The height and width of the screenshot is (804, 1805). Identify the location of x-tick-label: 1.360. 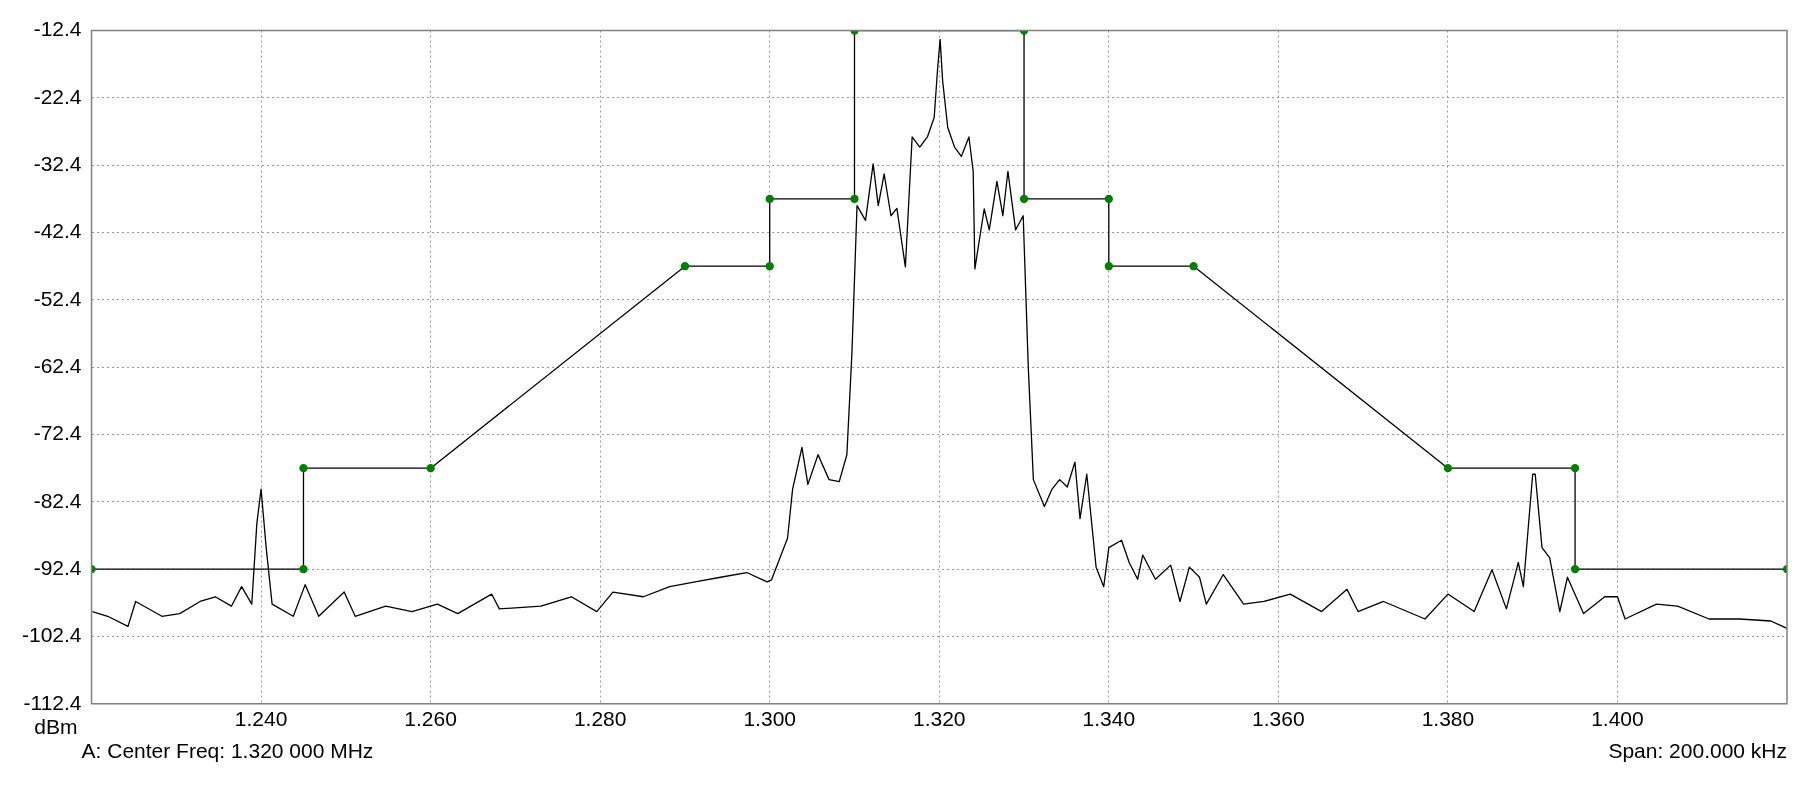
(1278, 719).